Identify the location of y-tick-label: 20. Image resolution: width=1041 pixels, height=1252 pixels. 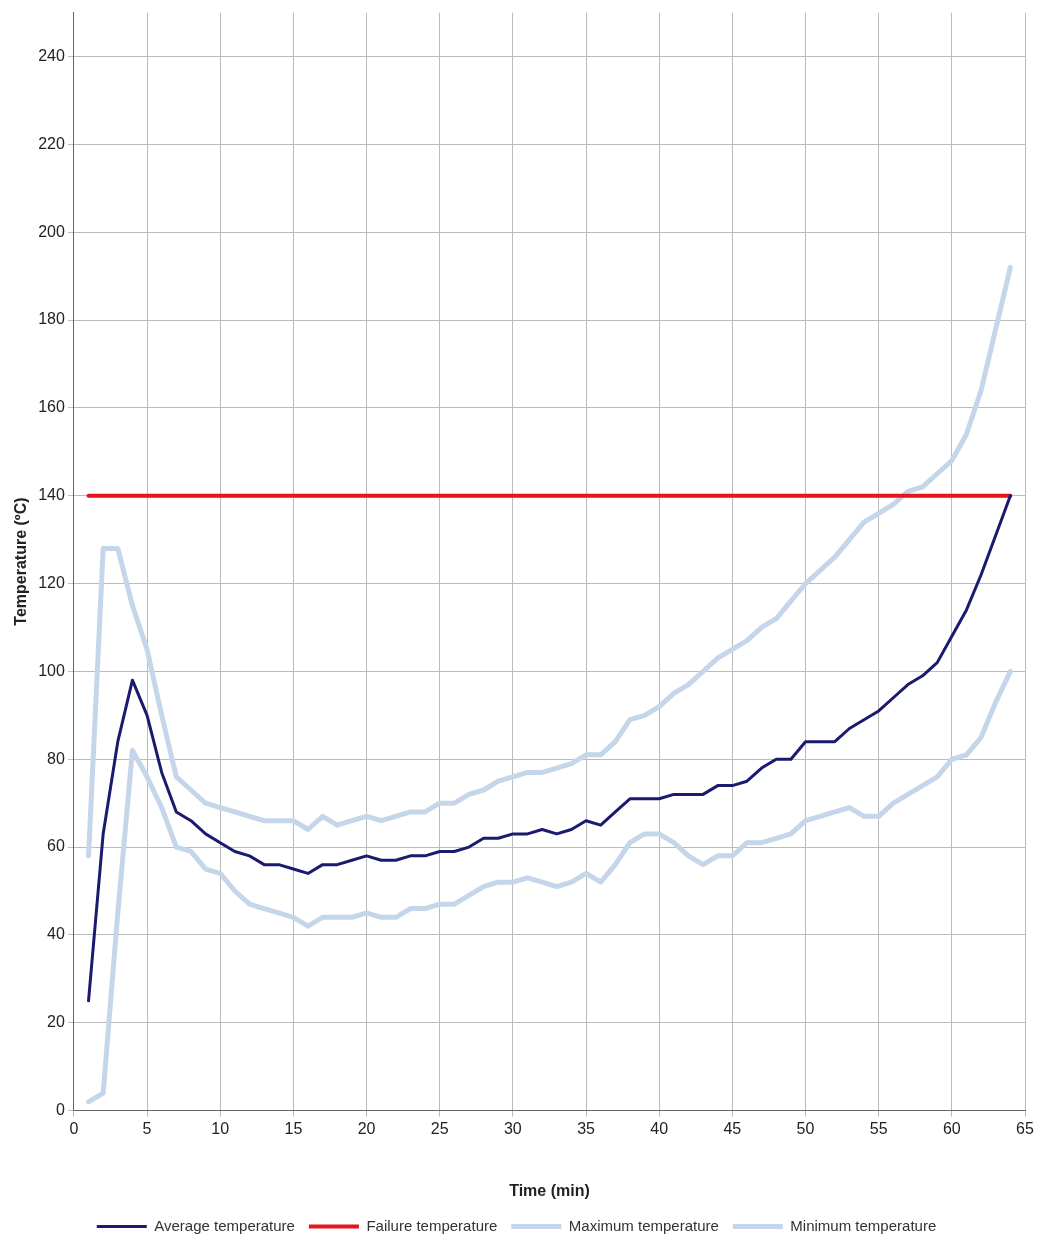
(56, 1022).